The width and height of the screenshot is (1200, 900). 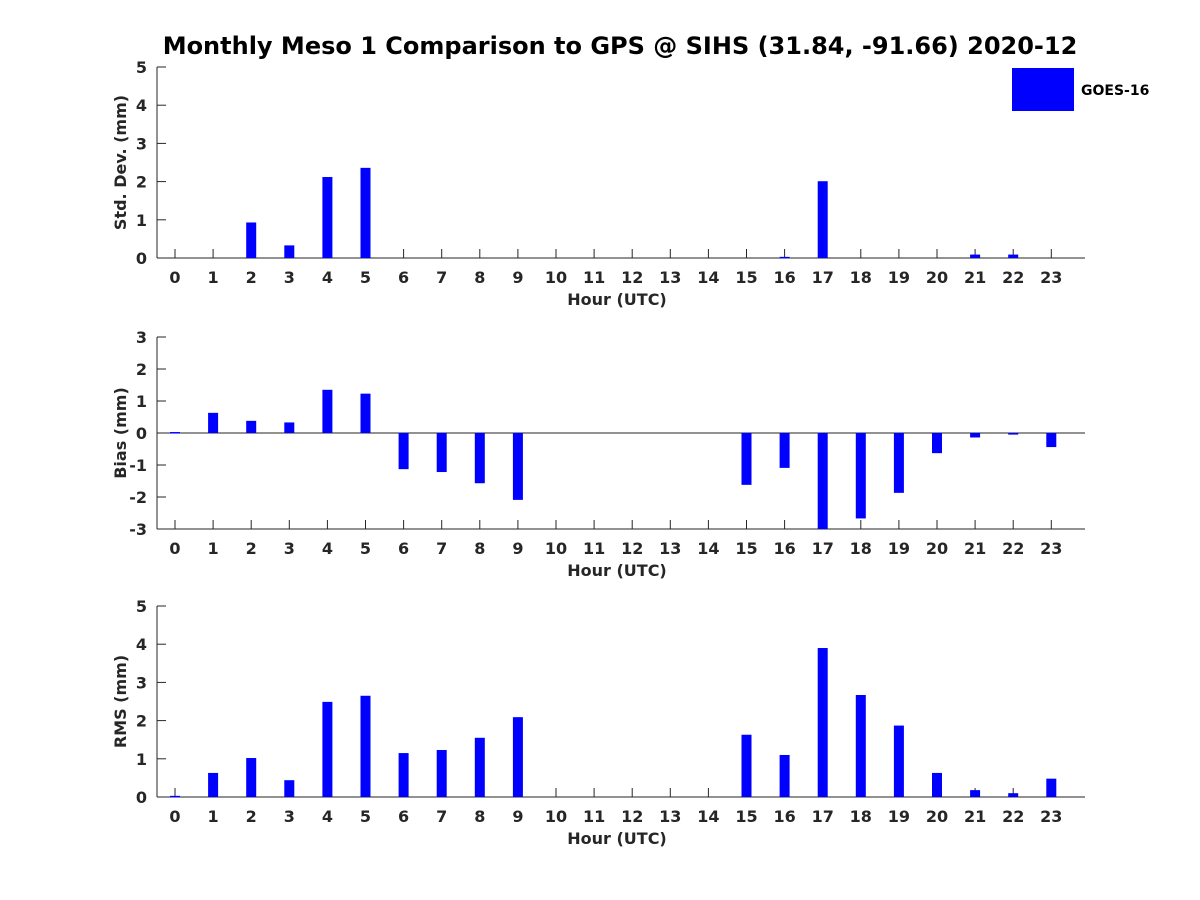 I want to click on legend-swatch, so click(x=1043, y=89).